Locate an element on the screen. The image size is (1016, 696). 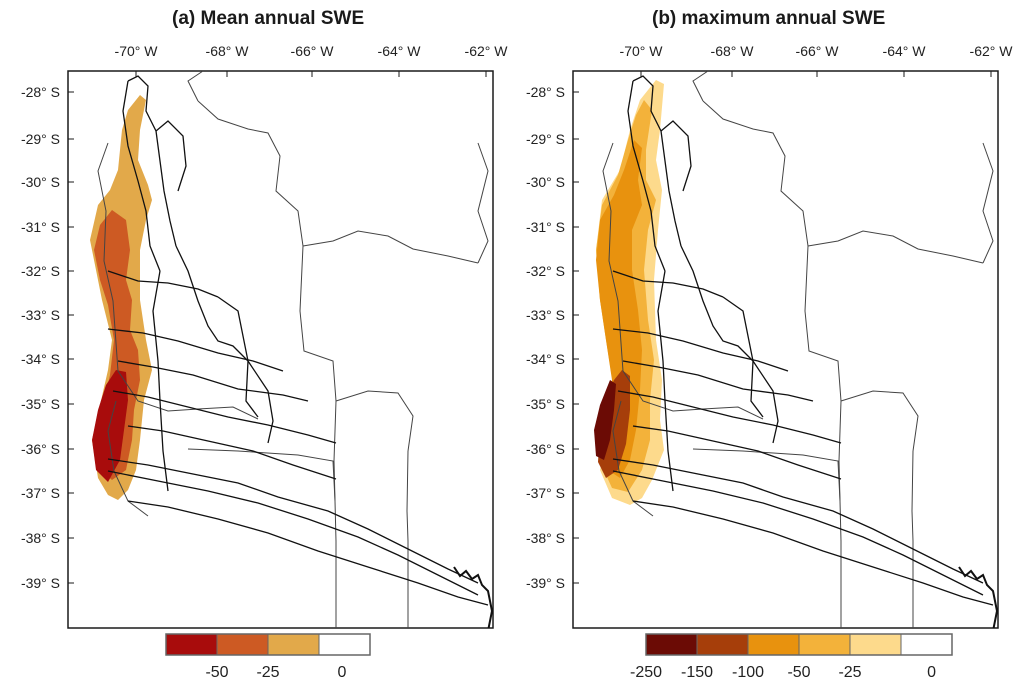
lat-label-a-4: -32° S is located at coordinates (40, 271).